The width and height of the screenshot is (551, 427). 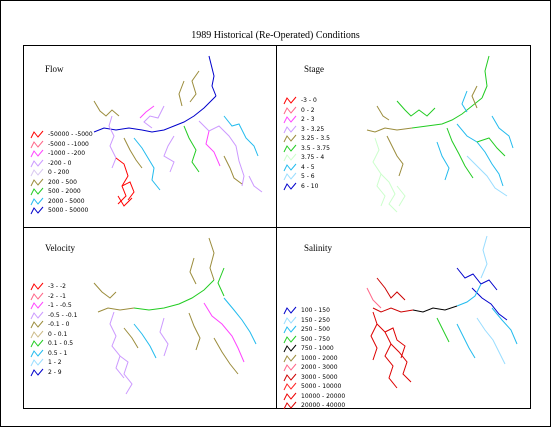 I want to click on grid-divider-horizontal, so click(x=277, y=227).